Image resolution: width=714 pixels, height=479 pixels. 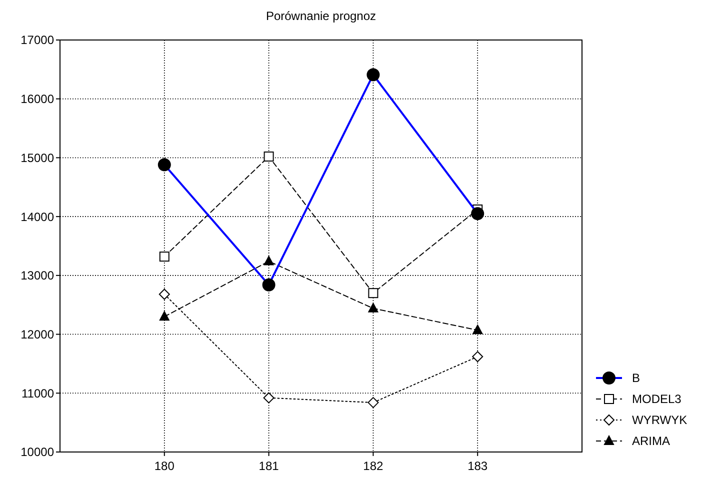 I want to click on x-tick-label: 180, so click(x=164, y=466).